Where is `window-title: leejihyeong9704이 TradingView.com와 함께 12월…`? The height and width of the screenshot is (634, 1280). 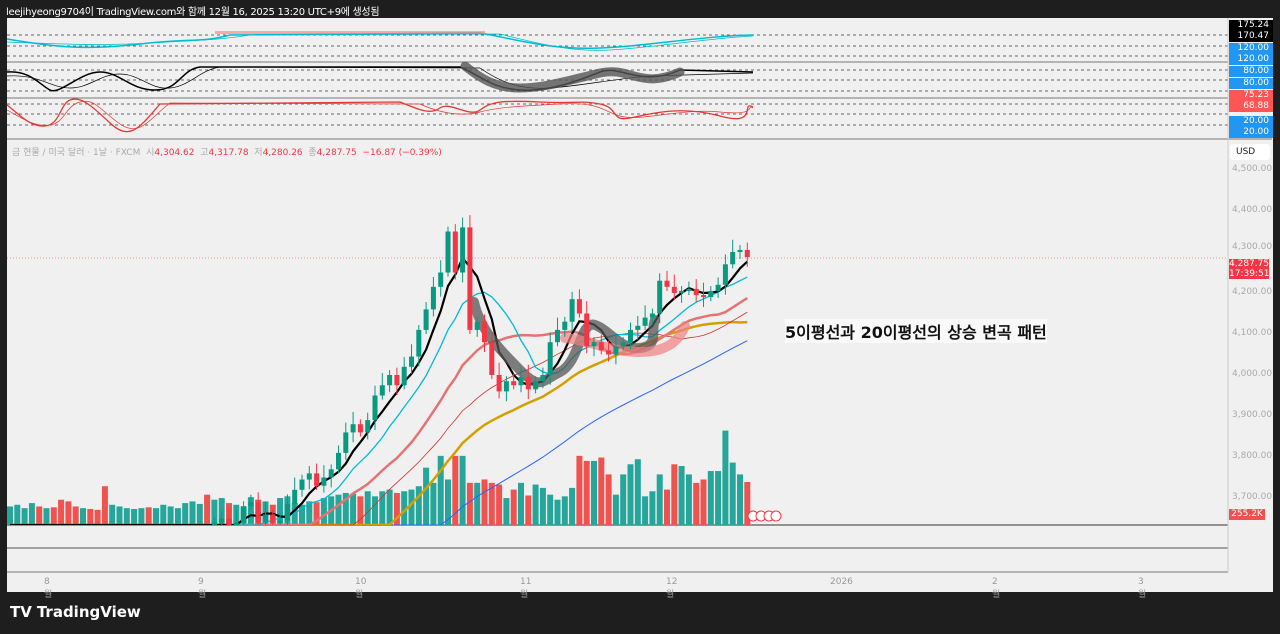
window-title: leejihyeong9704이 TradingView.com와 함께 12월… is located at coordinates (193, 12).